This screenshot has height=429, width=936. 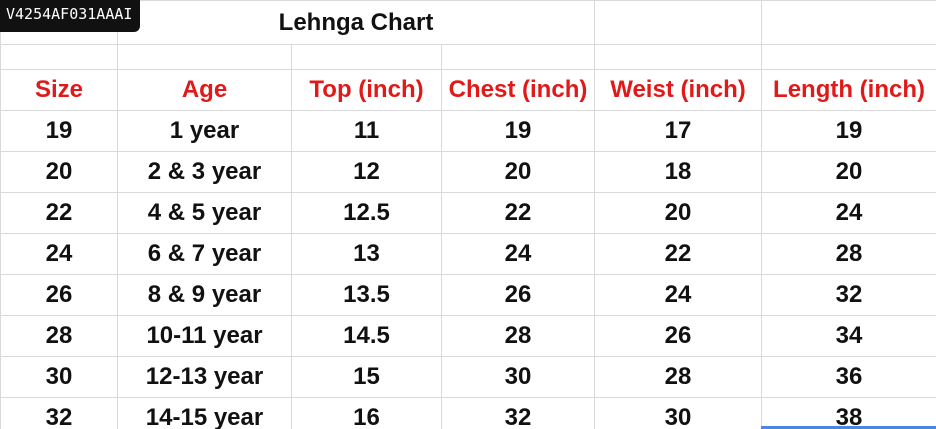 I want to click on cell-age: 10-11 year, so click(x=204, y=336).